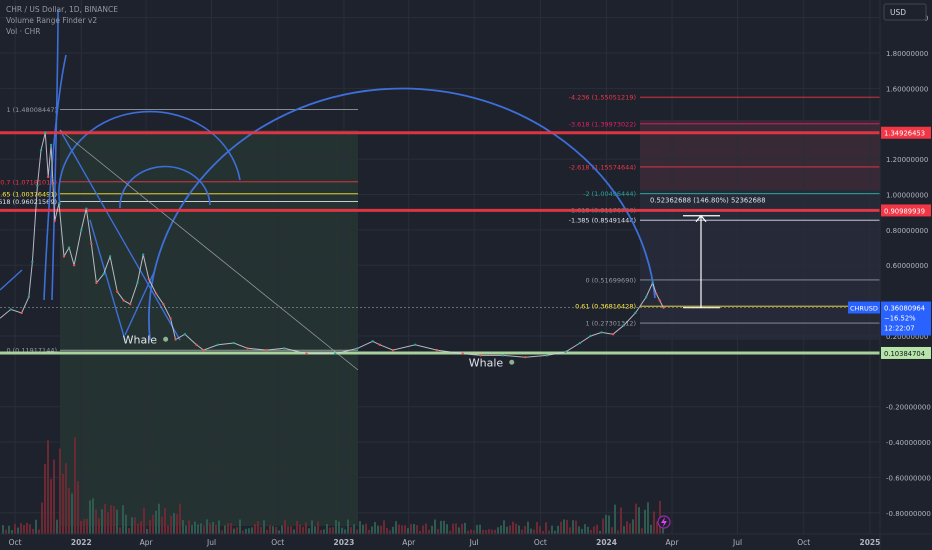 The height and width of the screenshot is (550, 932). What do you see at coordinates (51, 20) in the screenshot?
I see `indicator-volume-range-finder: Volume Range Finder v2` at bounding box center [51, 20].